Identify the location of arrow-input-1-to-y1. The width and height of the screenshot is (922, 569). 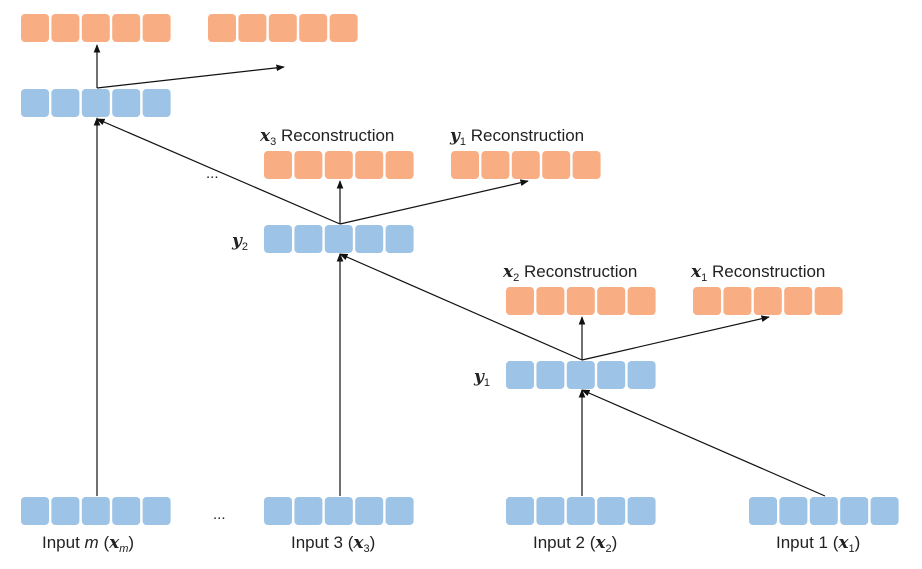
(703, 443).